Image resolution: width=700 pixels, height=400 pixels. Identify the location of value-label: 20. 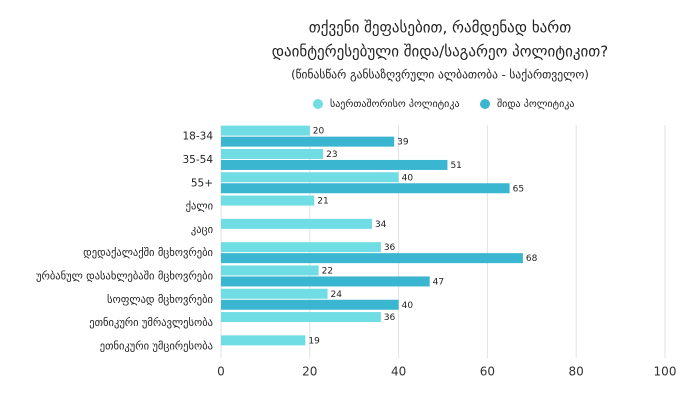
(319, 132).